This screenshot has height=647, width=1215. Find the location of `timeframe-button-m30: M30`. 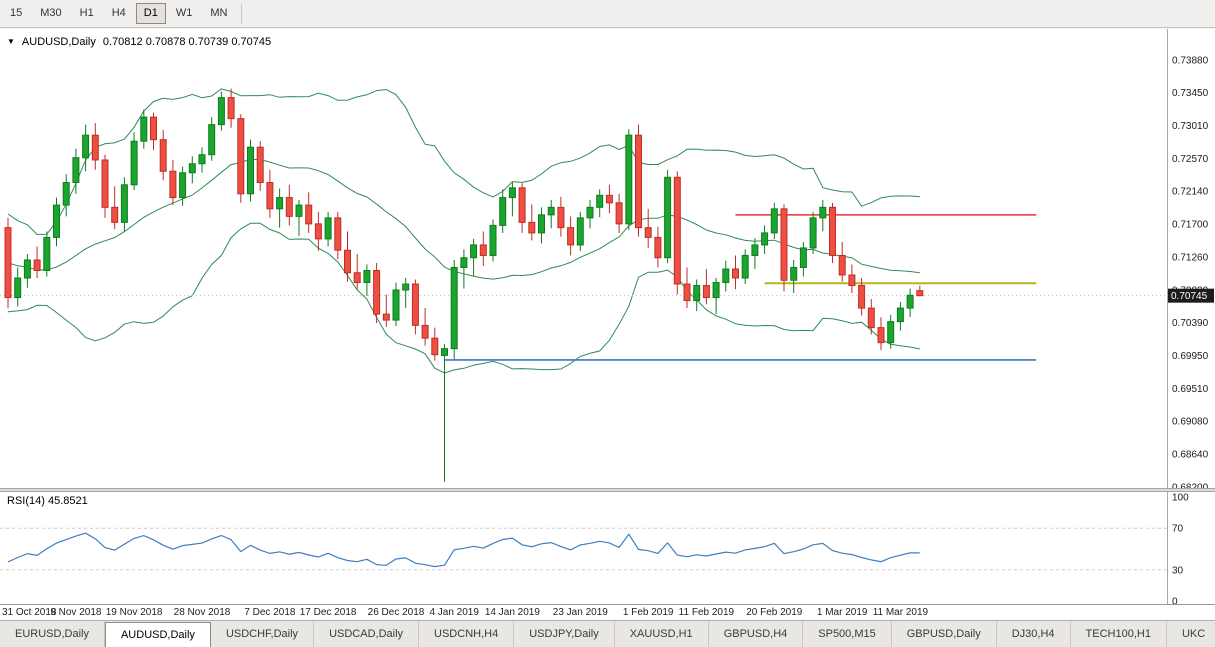

timeframe-button-m30: M30 is located at coordinates (50, 13).